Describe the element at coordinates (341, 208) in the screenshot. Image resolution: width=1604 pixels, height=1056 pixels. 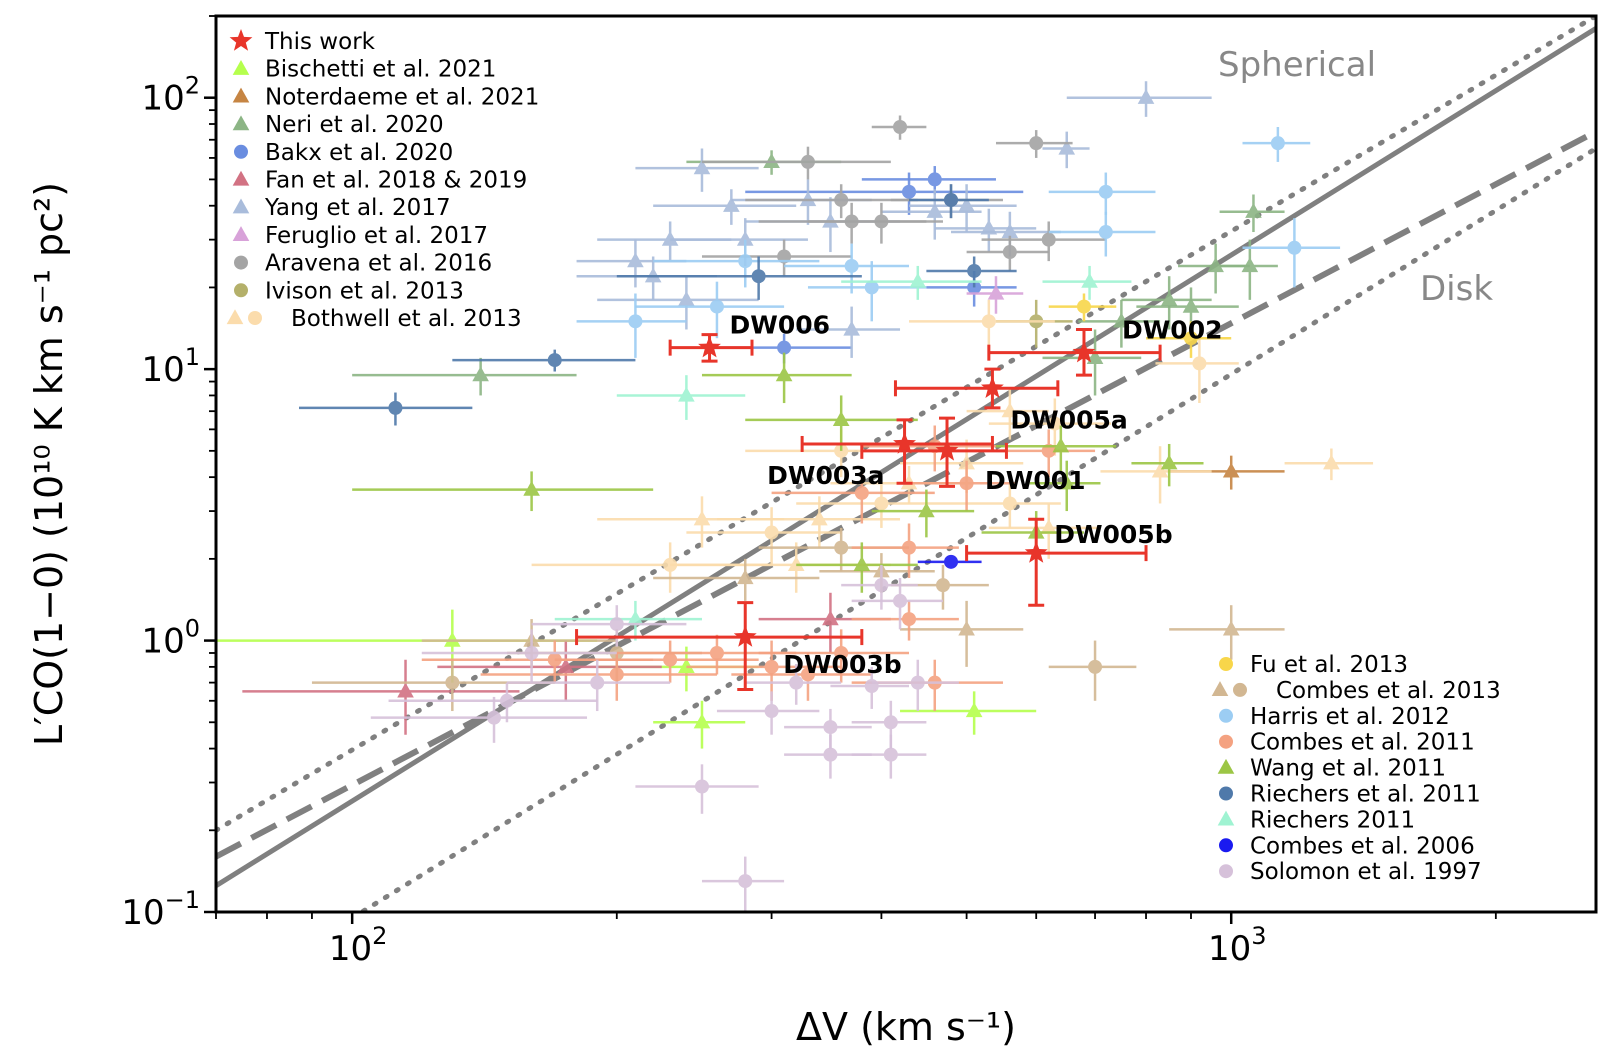
I see `legend-item: Yang et al. 2017` at that location.